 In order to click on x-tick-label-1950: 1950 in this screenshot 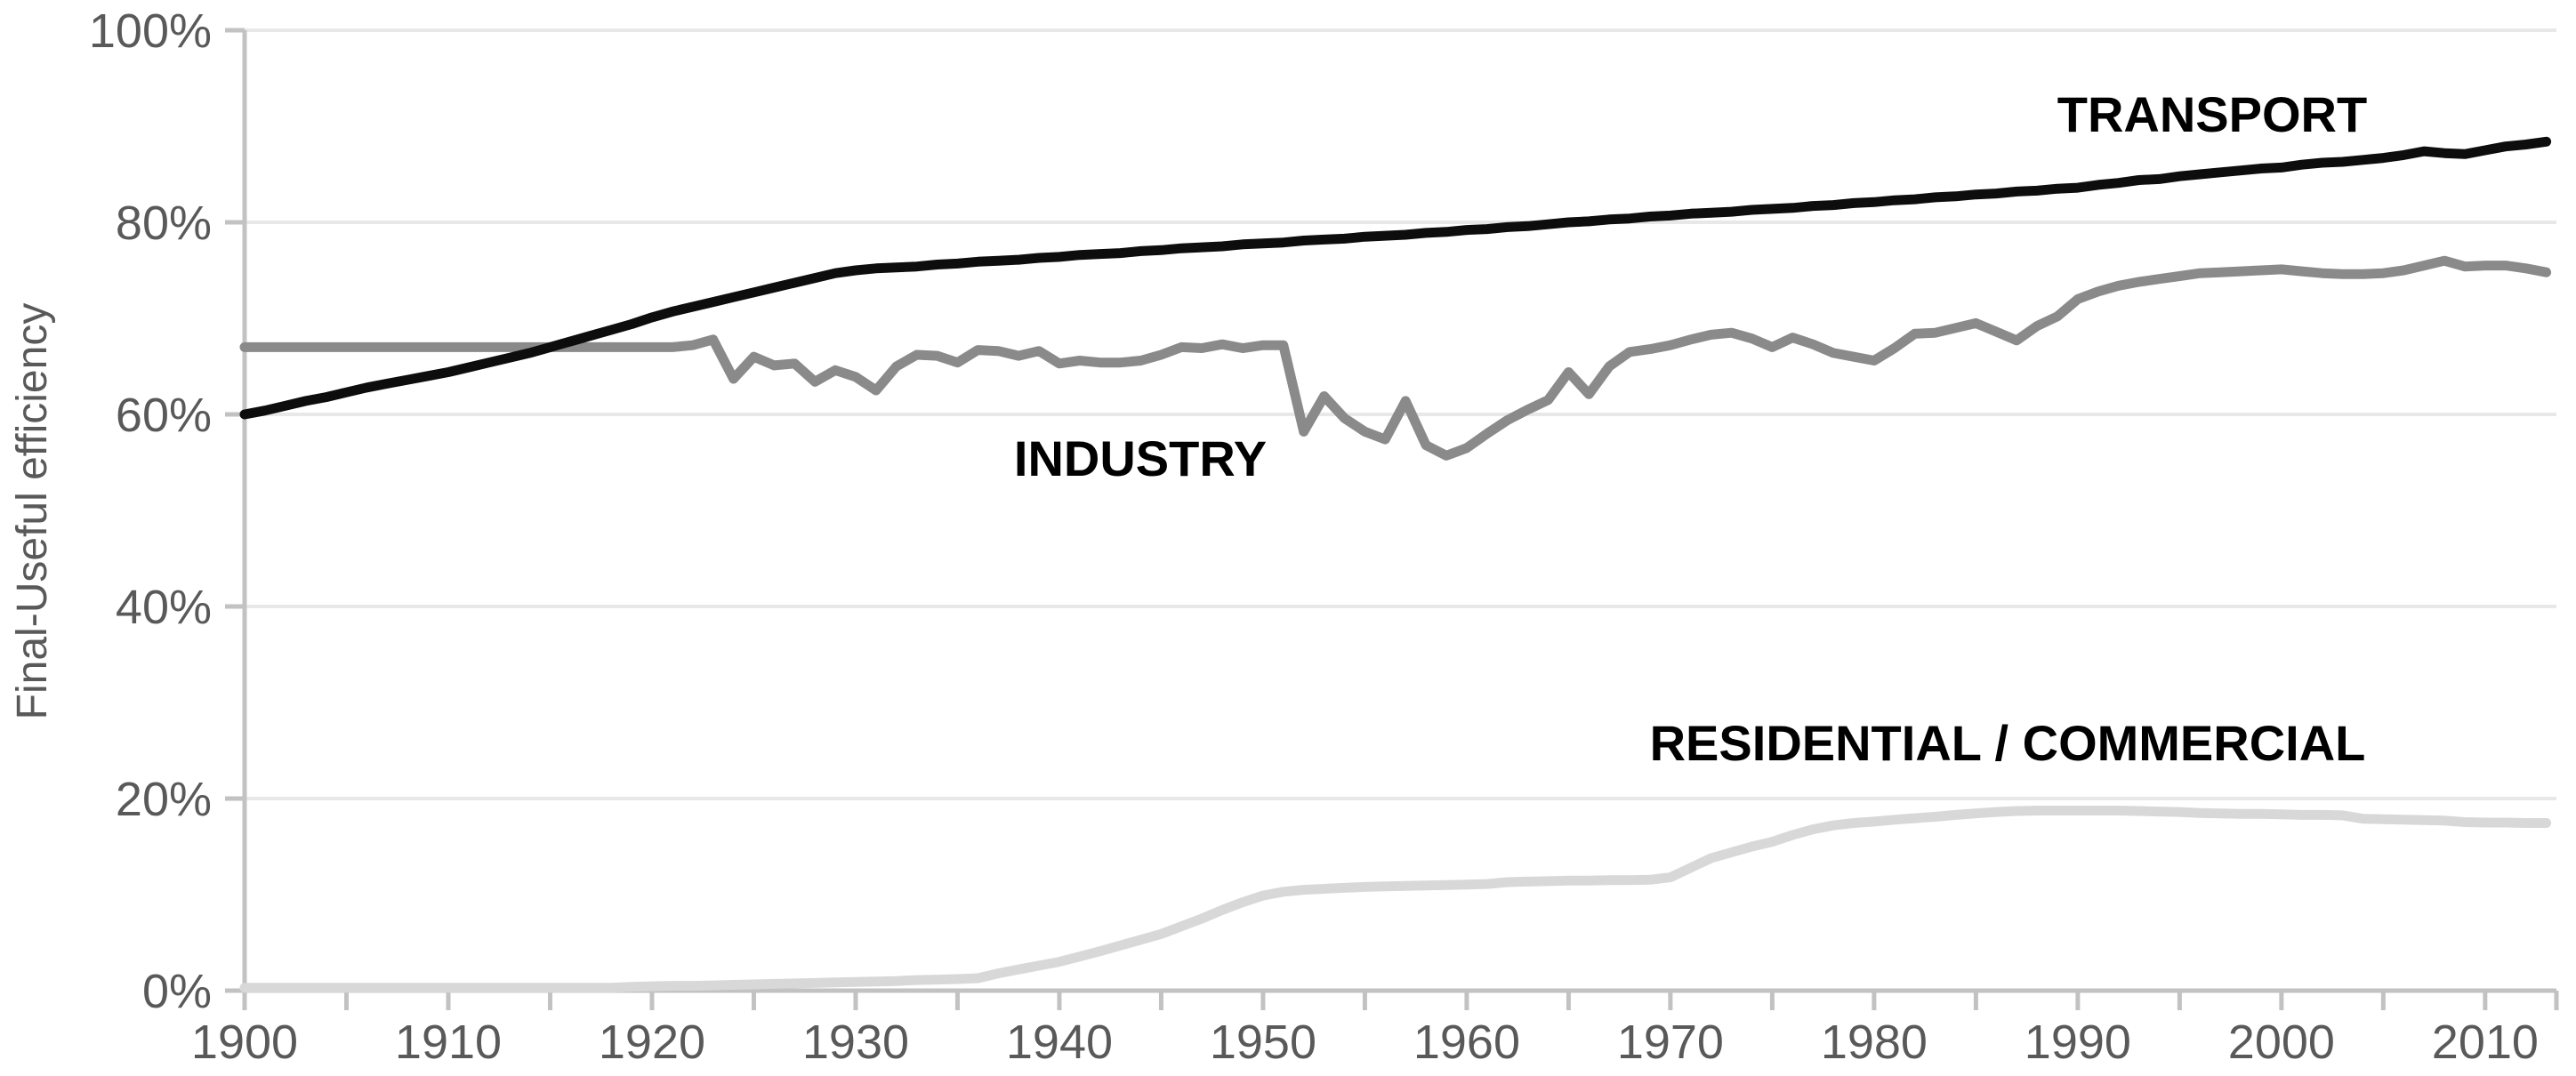, I will do `click(1263, 1042)`.